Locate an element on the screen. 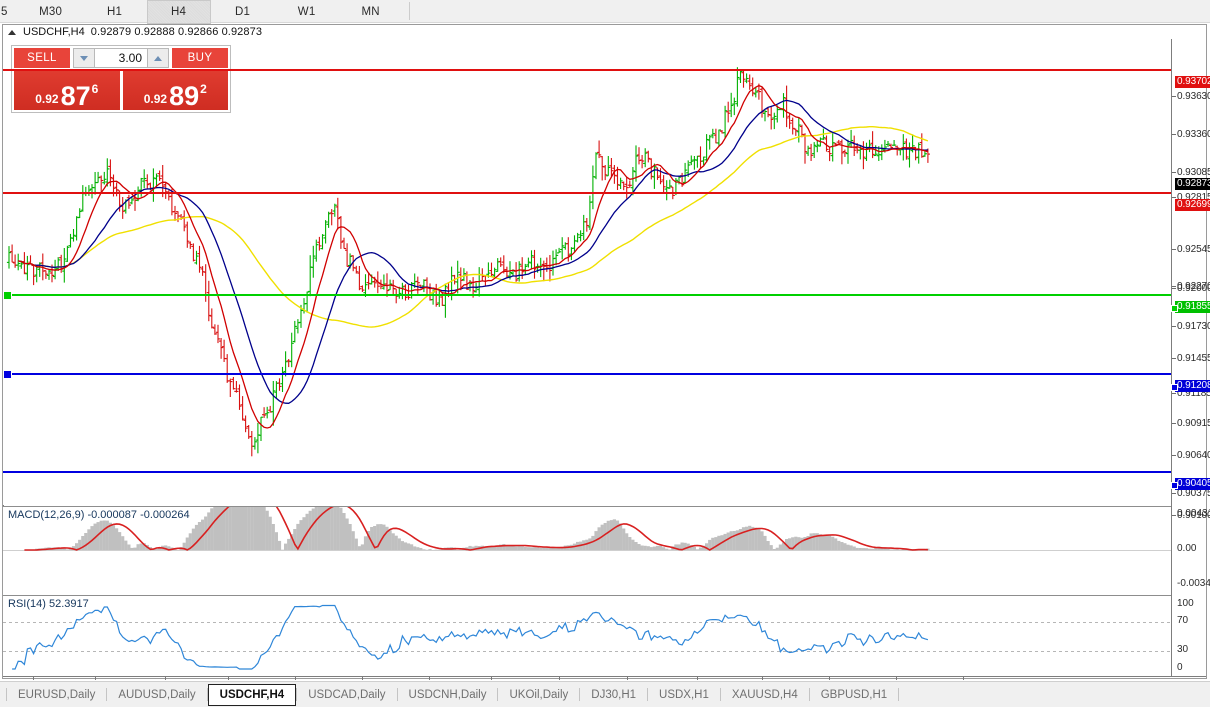 Image resolution: width=1210 pixels, height=707 pixels. chevron-down-icon is located at coordinates (84, 58).